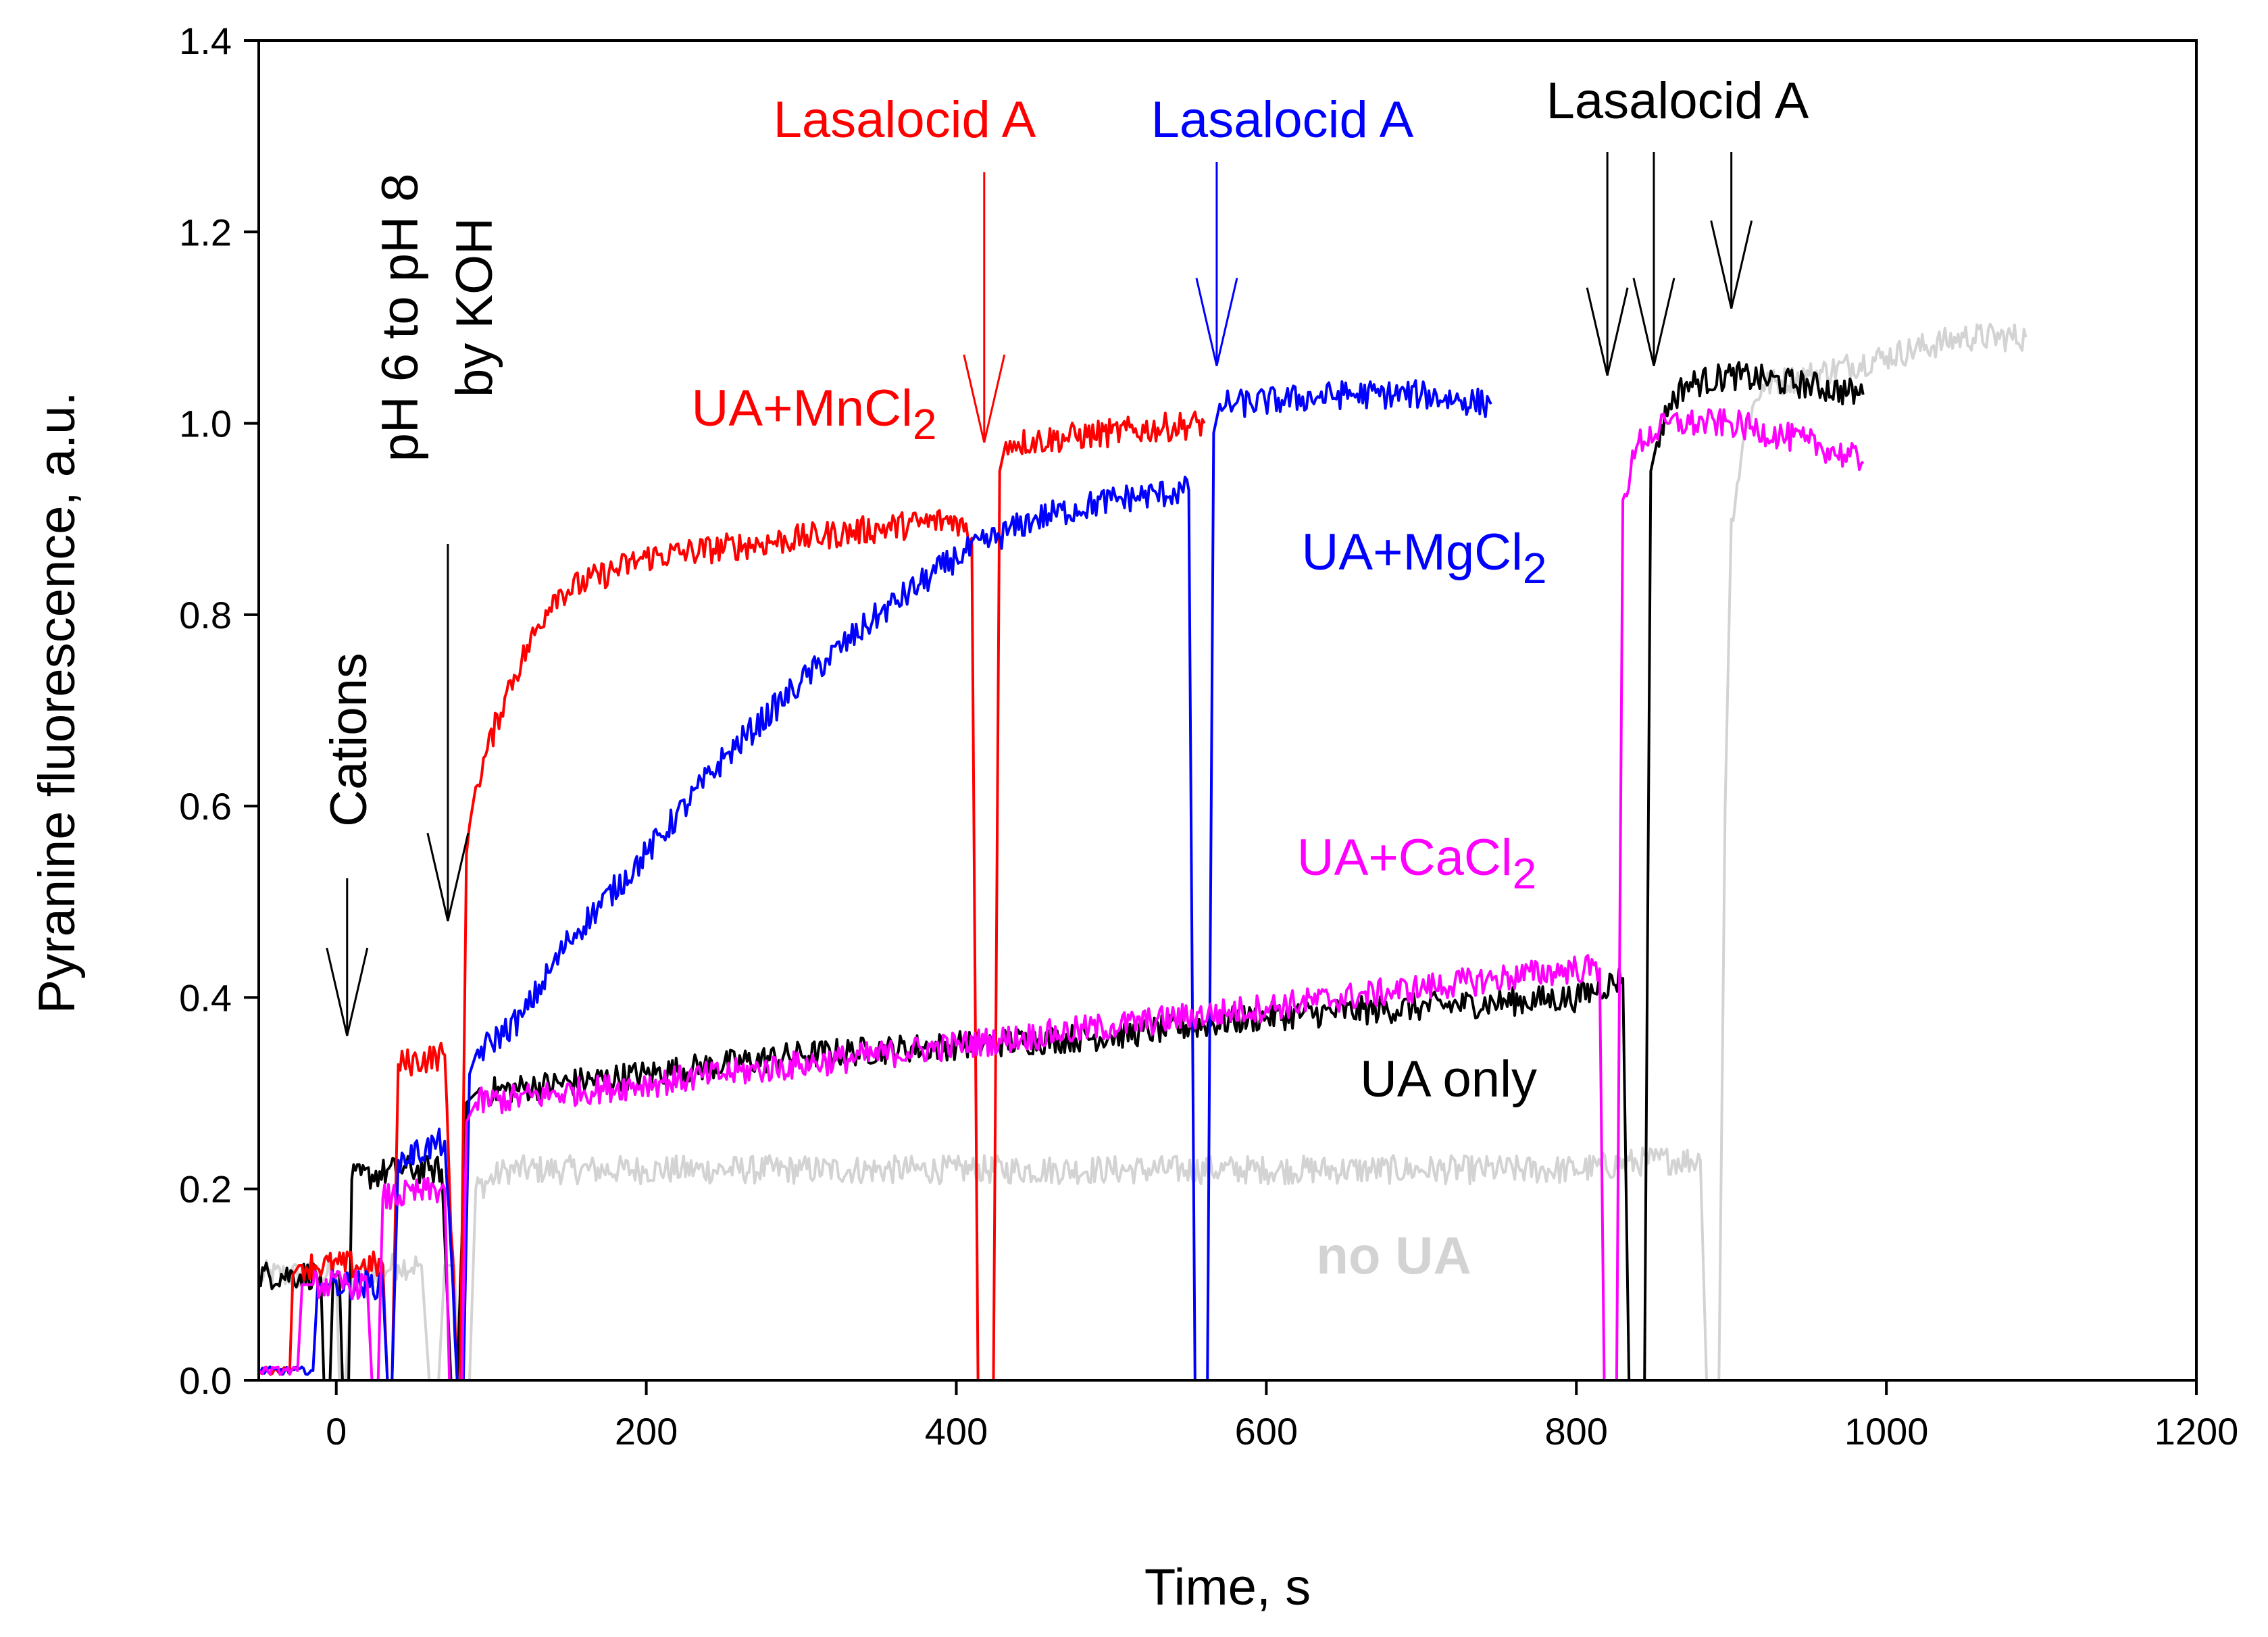 Image resolution: width=2268 pixels, height=1637 pixels. What do you see at coordinates (205, 424) in the screenshot?
I see `y-tick-label: 1.0` at bounding box center [205, 424].